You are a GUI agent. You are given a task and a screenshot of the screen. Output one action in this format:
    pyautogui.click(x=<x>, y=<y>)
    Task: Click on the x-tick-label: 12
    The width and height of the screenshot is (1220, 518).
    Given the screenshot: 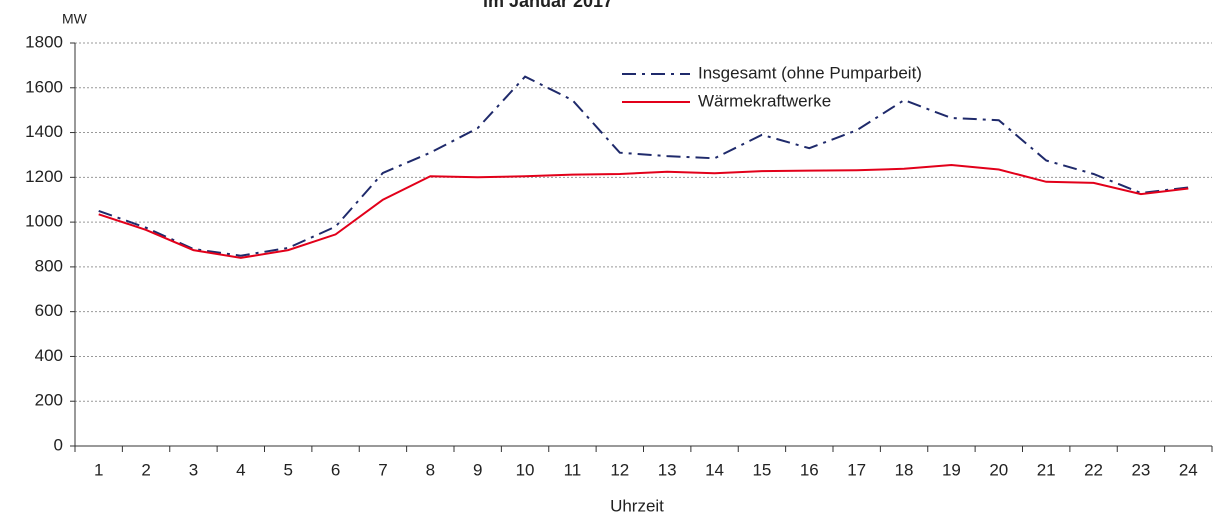 What is the action you would take?
    pyautogui.click(x=619, y=469)
    